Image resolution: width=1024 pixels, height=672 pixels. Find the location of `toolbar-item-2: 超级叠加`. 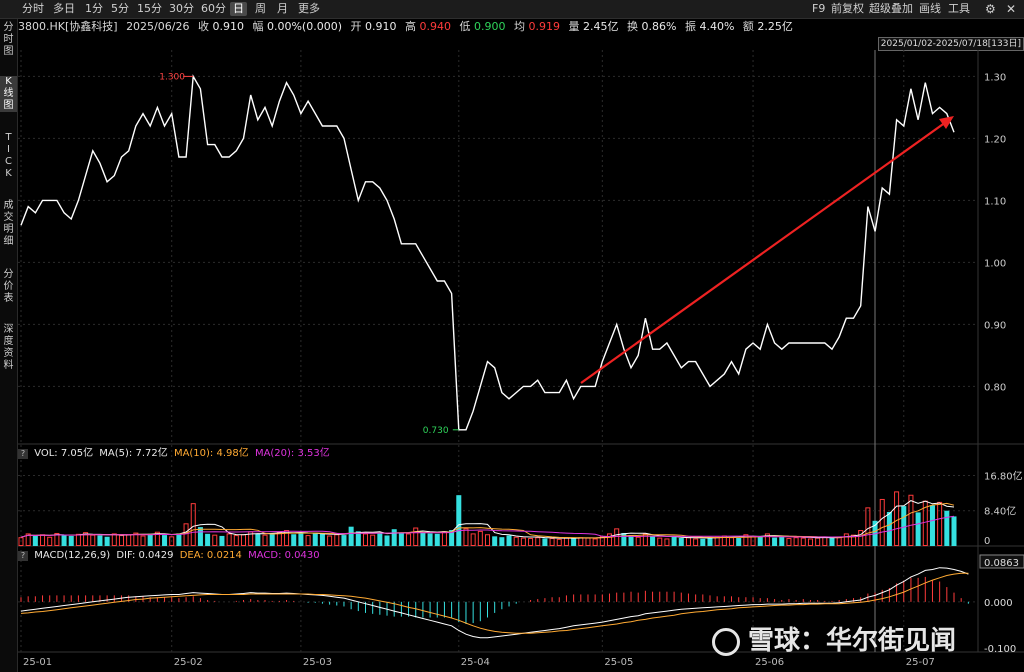

toolbar-item-2: 超级叠加 is located at coordinates (891, 8).